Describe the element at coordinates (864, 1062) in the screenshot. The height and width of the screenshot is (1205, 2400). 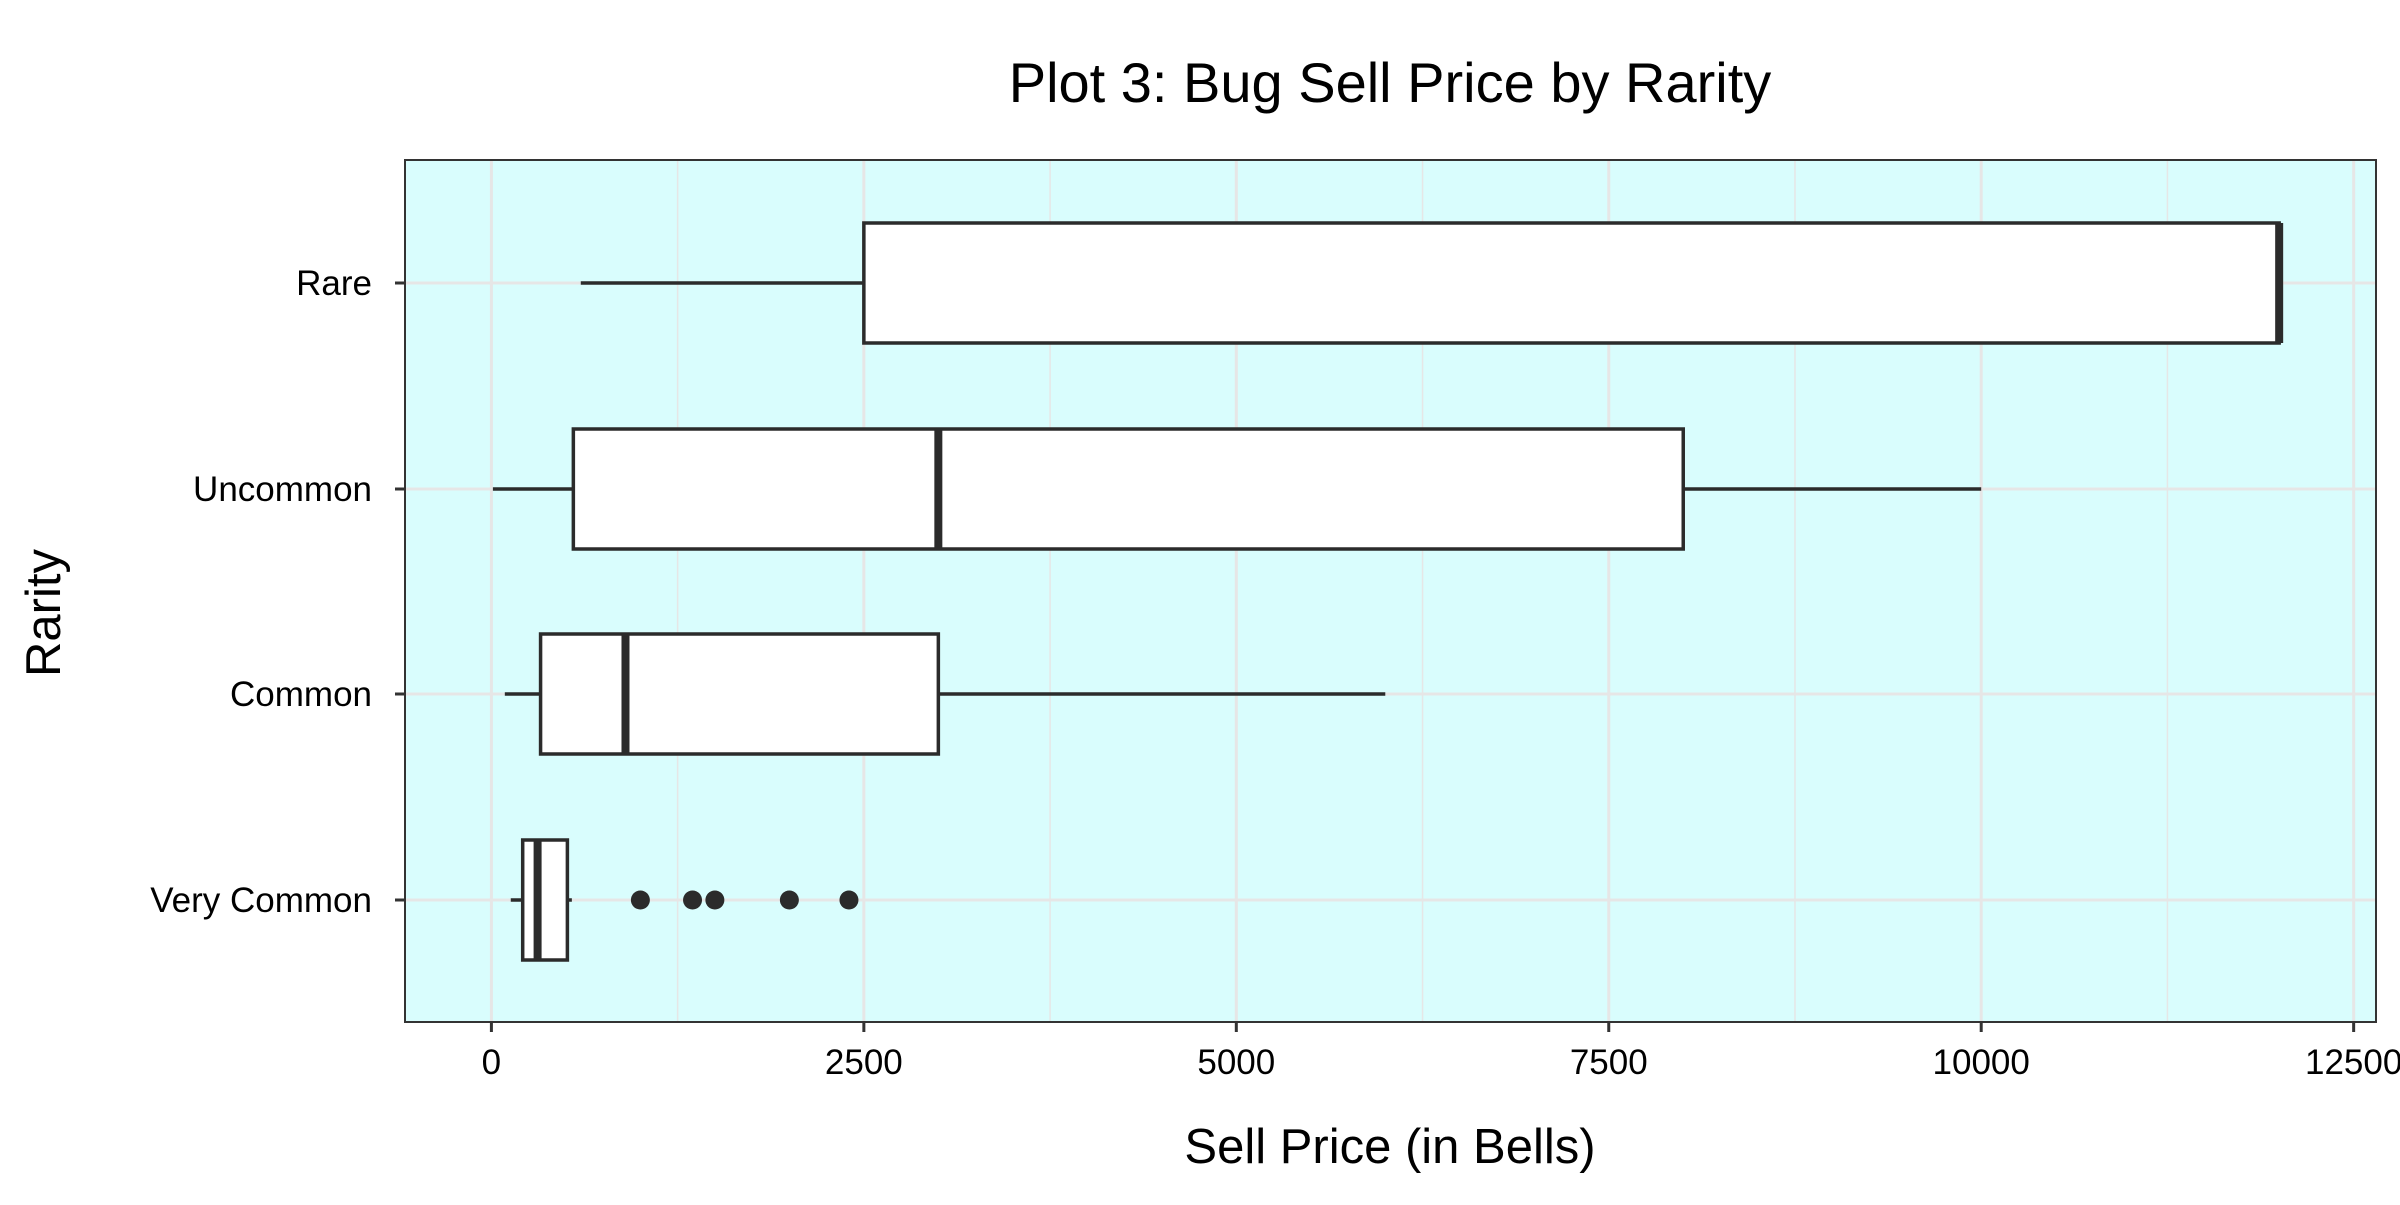
I see `x-tick-label: 2500` at that location.